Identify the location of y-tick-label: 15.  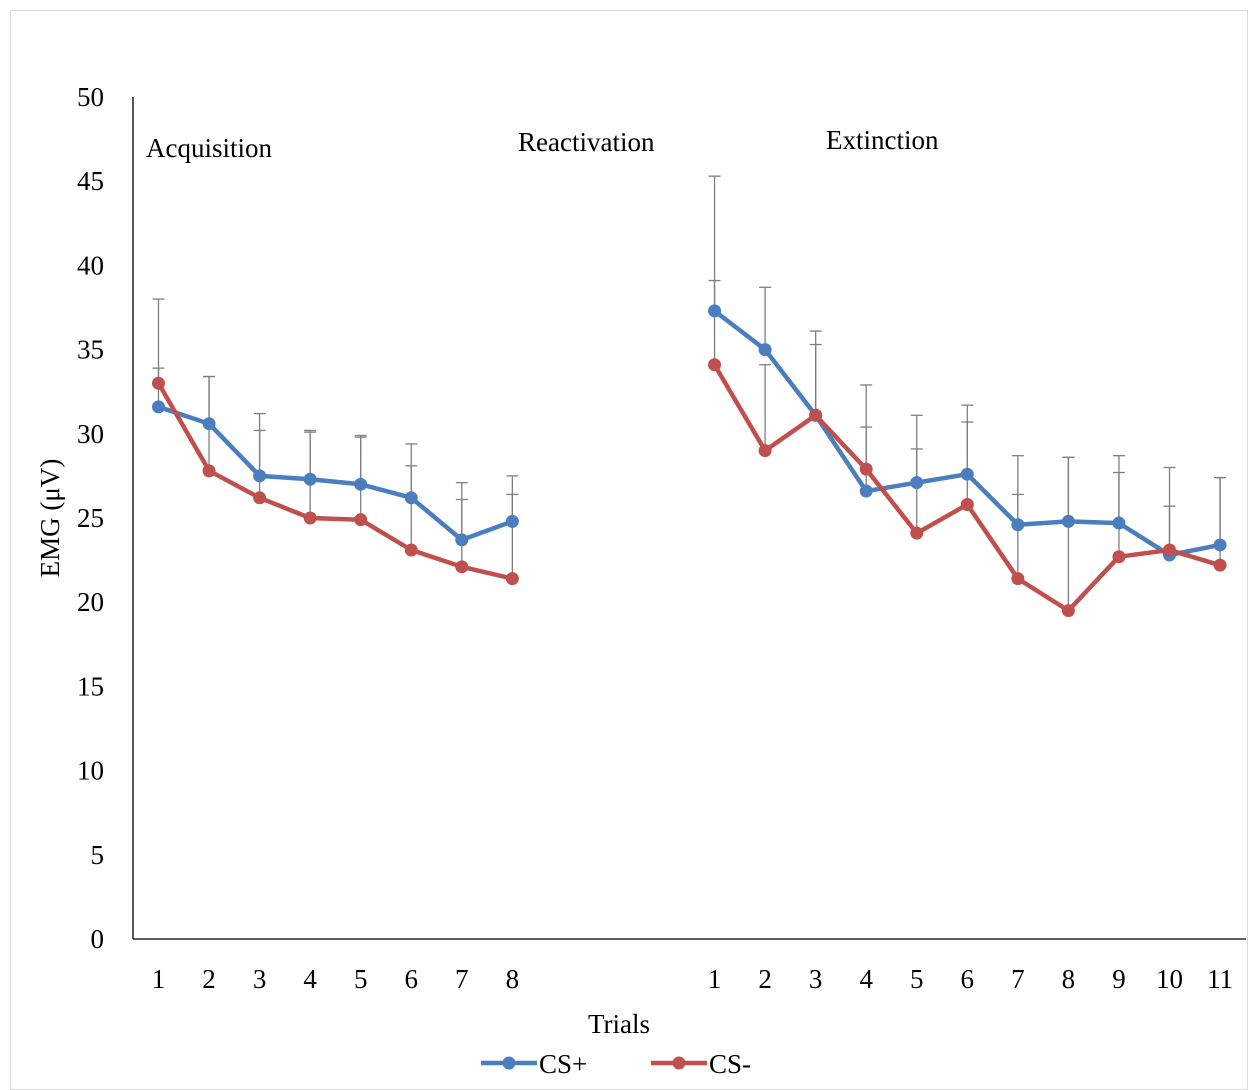
(90, 686).